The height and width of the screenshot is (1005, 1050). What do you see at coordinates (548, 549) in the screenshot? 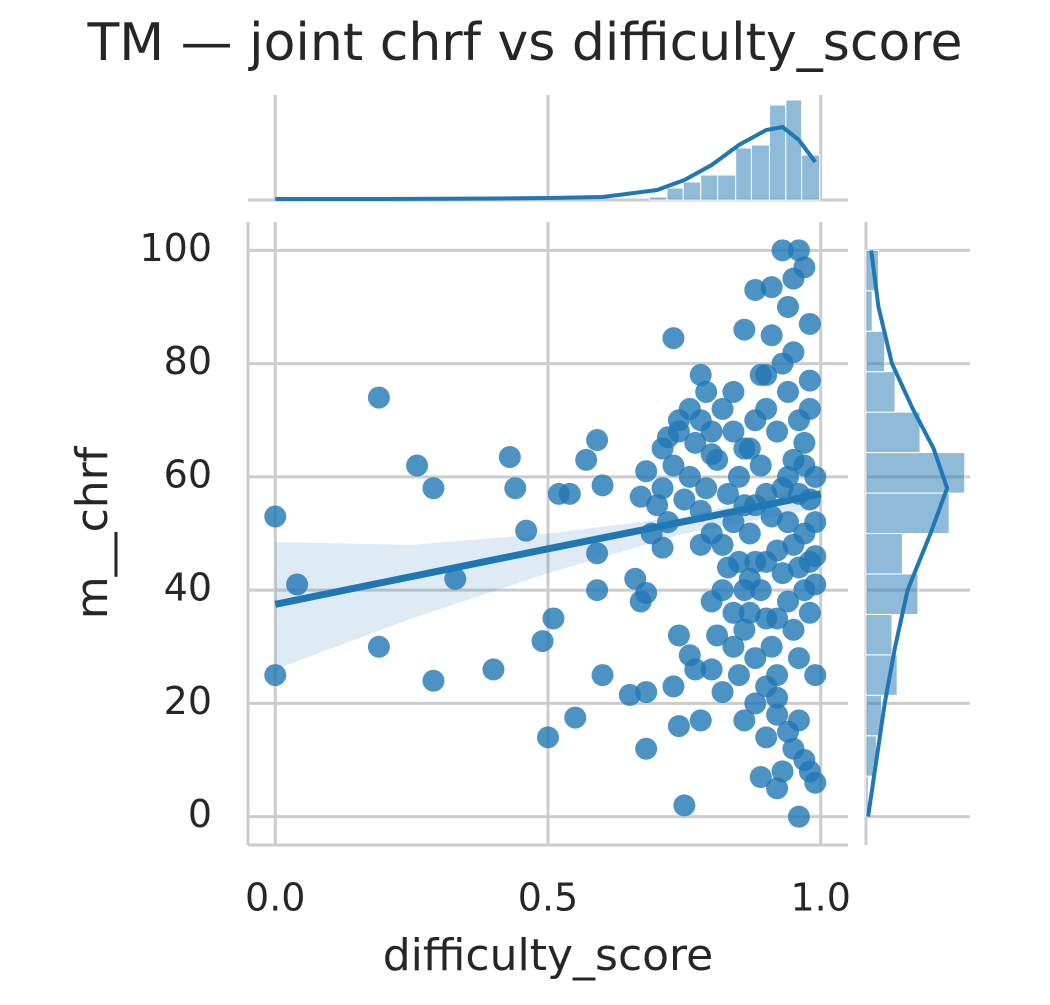
I see `regression-line` at bounding box center [548, 549].